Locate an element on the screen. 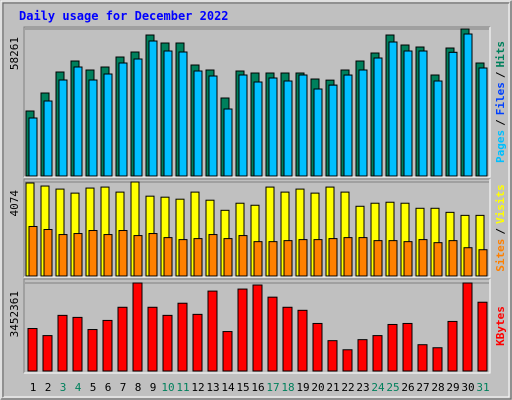  x-tick-label: 6 is located at coordinates (108, 387).